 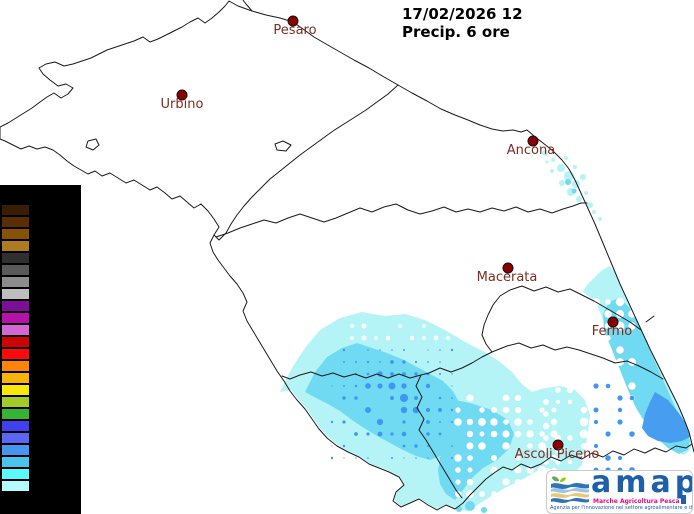 I want to click on city-macerata: Macerata, so click(x=507, y=273).